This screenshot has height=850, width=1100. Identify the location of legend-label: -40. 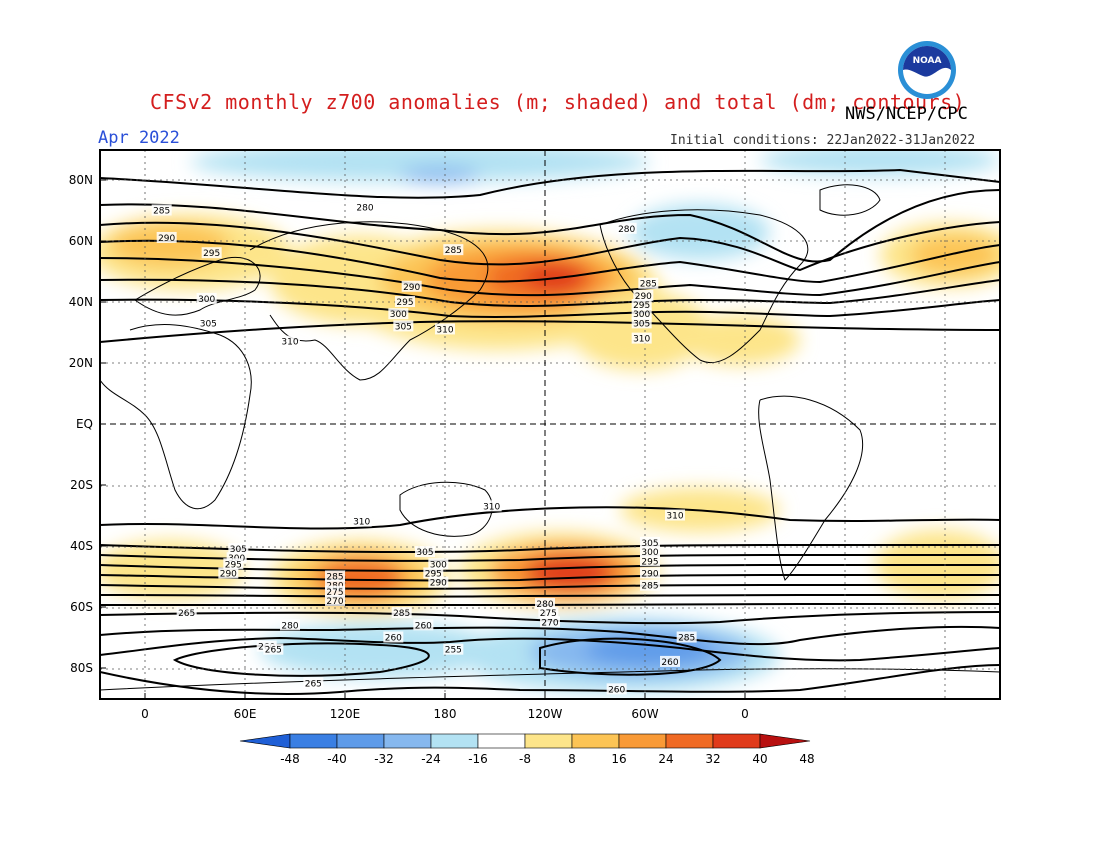
(337, 759).